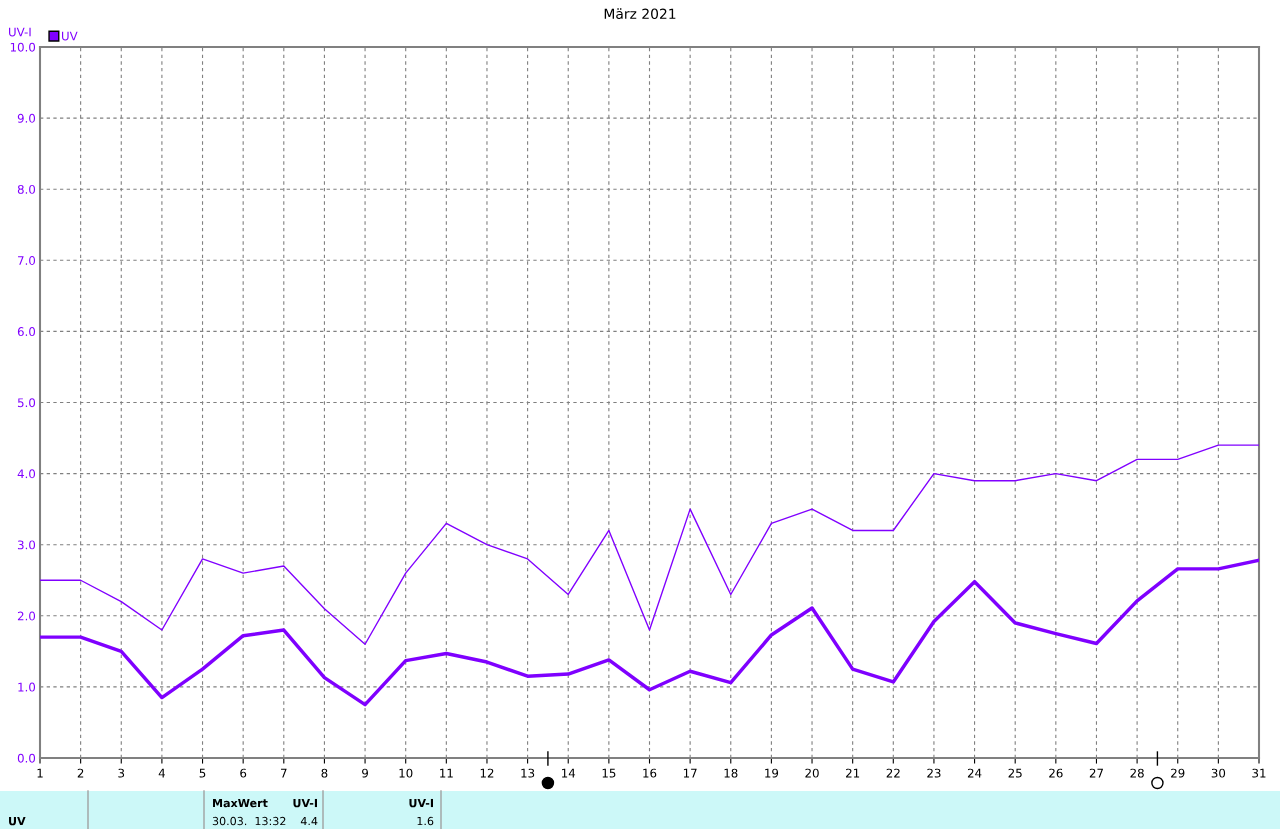  Describe the element at coordinates (406, 773) in the screenshot. I see `x-tick-label: 10` at that location.